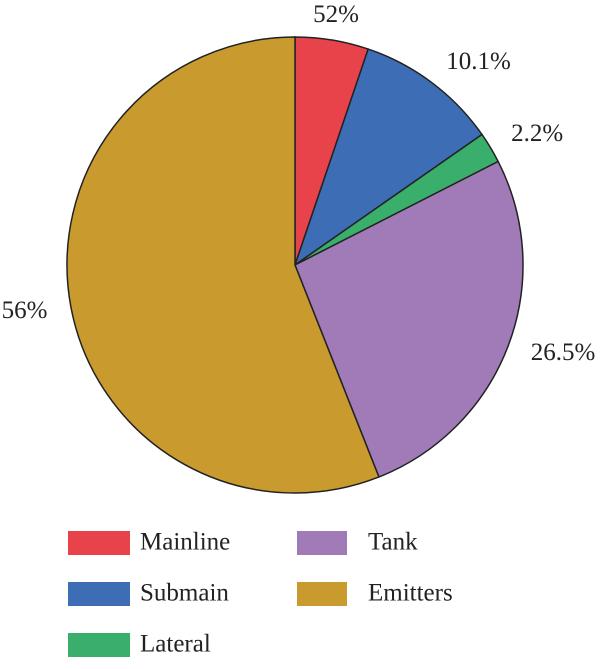  Describe the element at coordinates (563, 352) in the screenshot. I see `slice-label: 26.5%` at that location.